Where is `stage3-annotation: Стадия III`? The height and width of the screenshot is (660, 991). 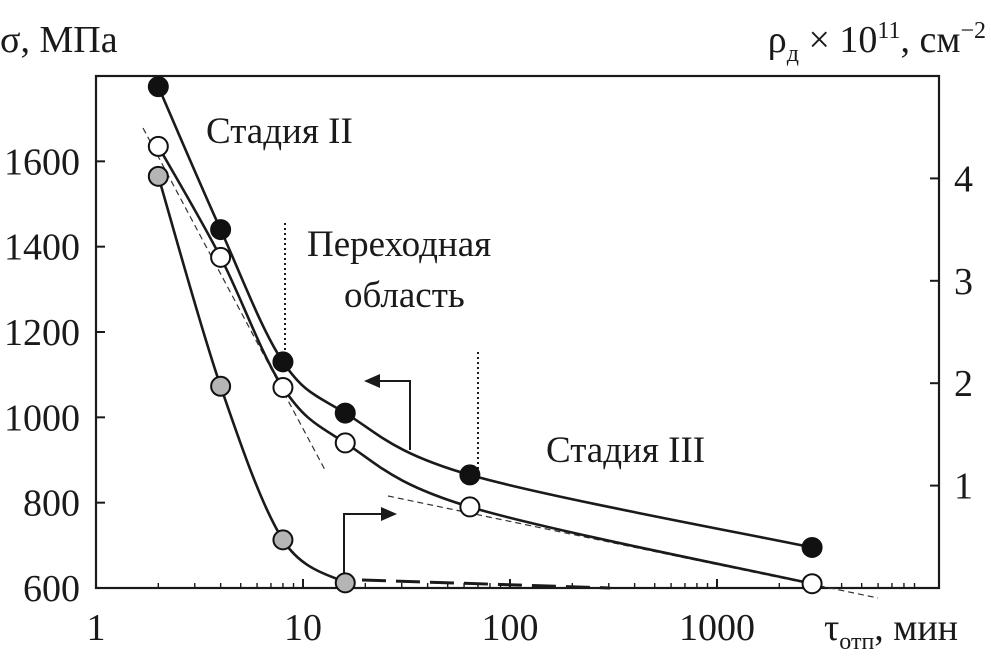
stage3-annotation: Стадия III is located at coordinates (625, 450).